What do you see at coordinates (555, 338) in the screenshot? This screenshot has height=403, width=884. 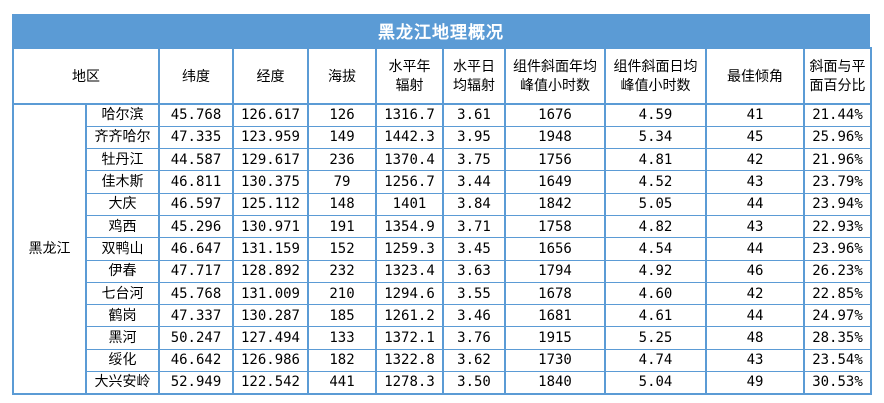 I see `cell-tilt-annual: 1915` at bounding box center [555, 338].